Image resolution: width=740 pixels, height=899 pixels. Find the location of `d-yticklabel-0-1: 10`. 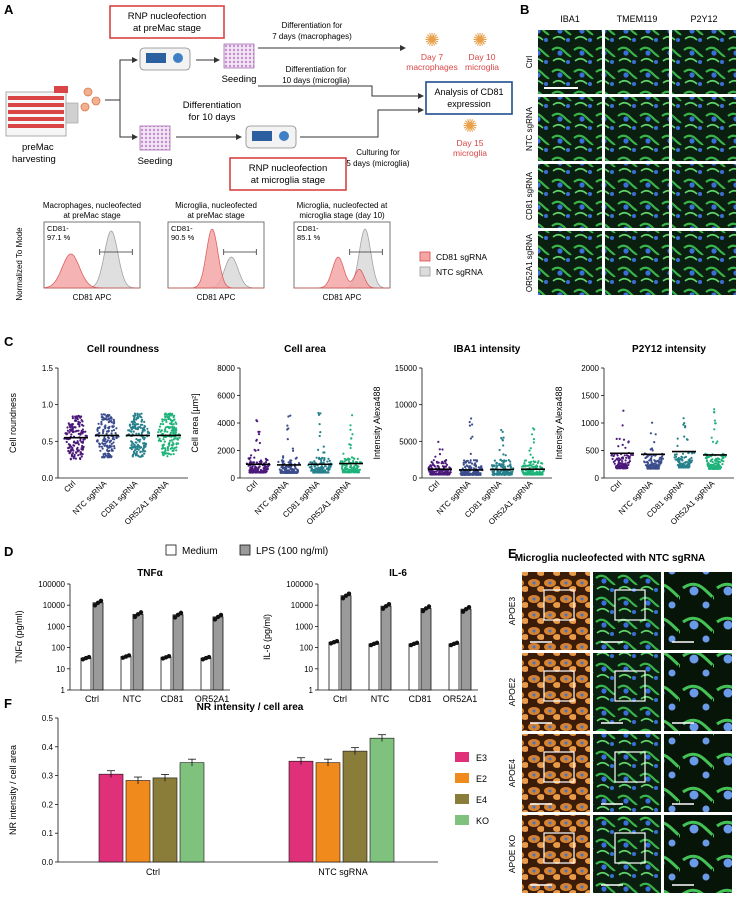

d-yticklabel-0-1: 10 is located at coordinates (60, 669).